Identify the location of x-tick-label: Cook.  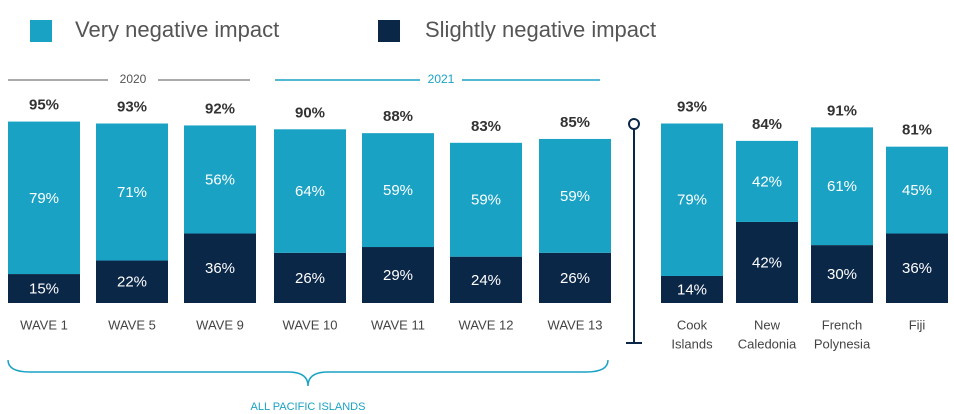
(692, 324).